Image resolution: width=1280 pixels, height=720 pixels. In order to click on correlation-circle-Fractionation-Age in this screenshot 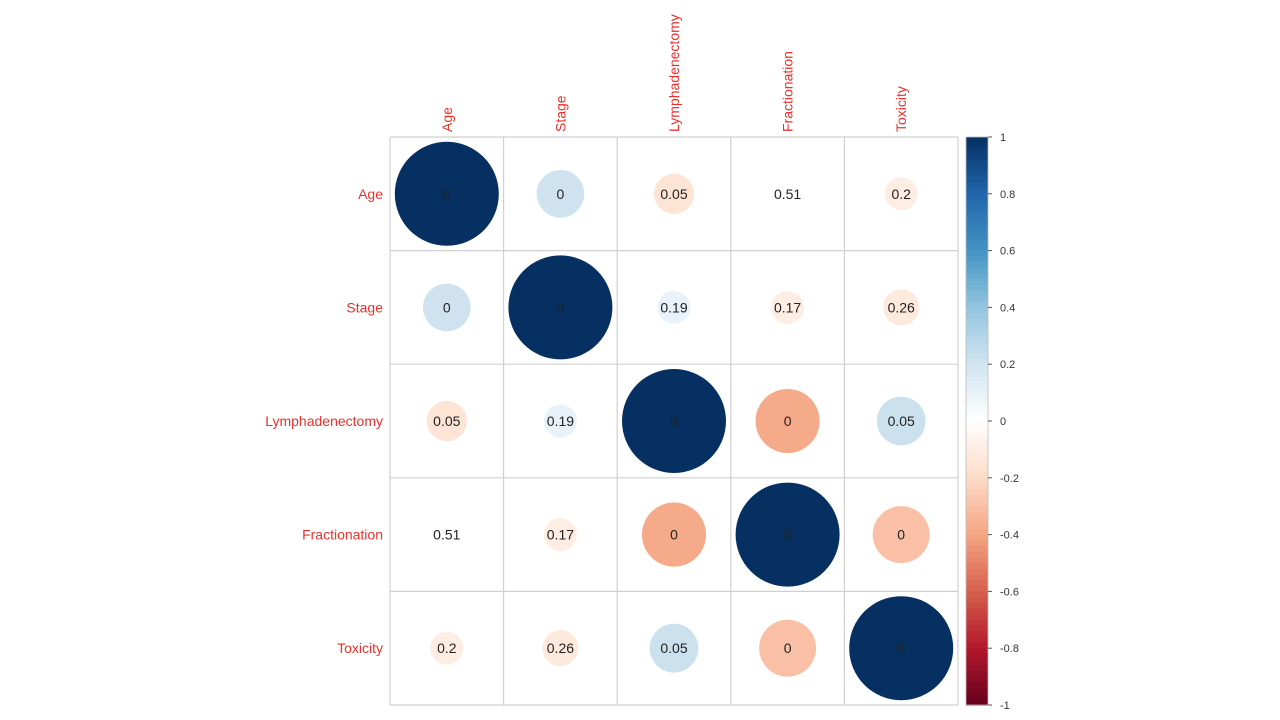, I will do `click(446, 534)`.